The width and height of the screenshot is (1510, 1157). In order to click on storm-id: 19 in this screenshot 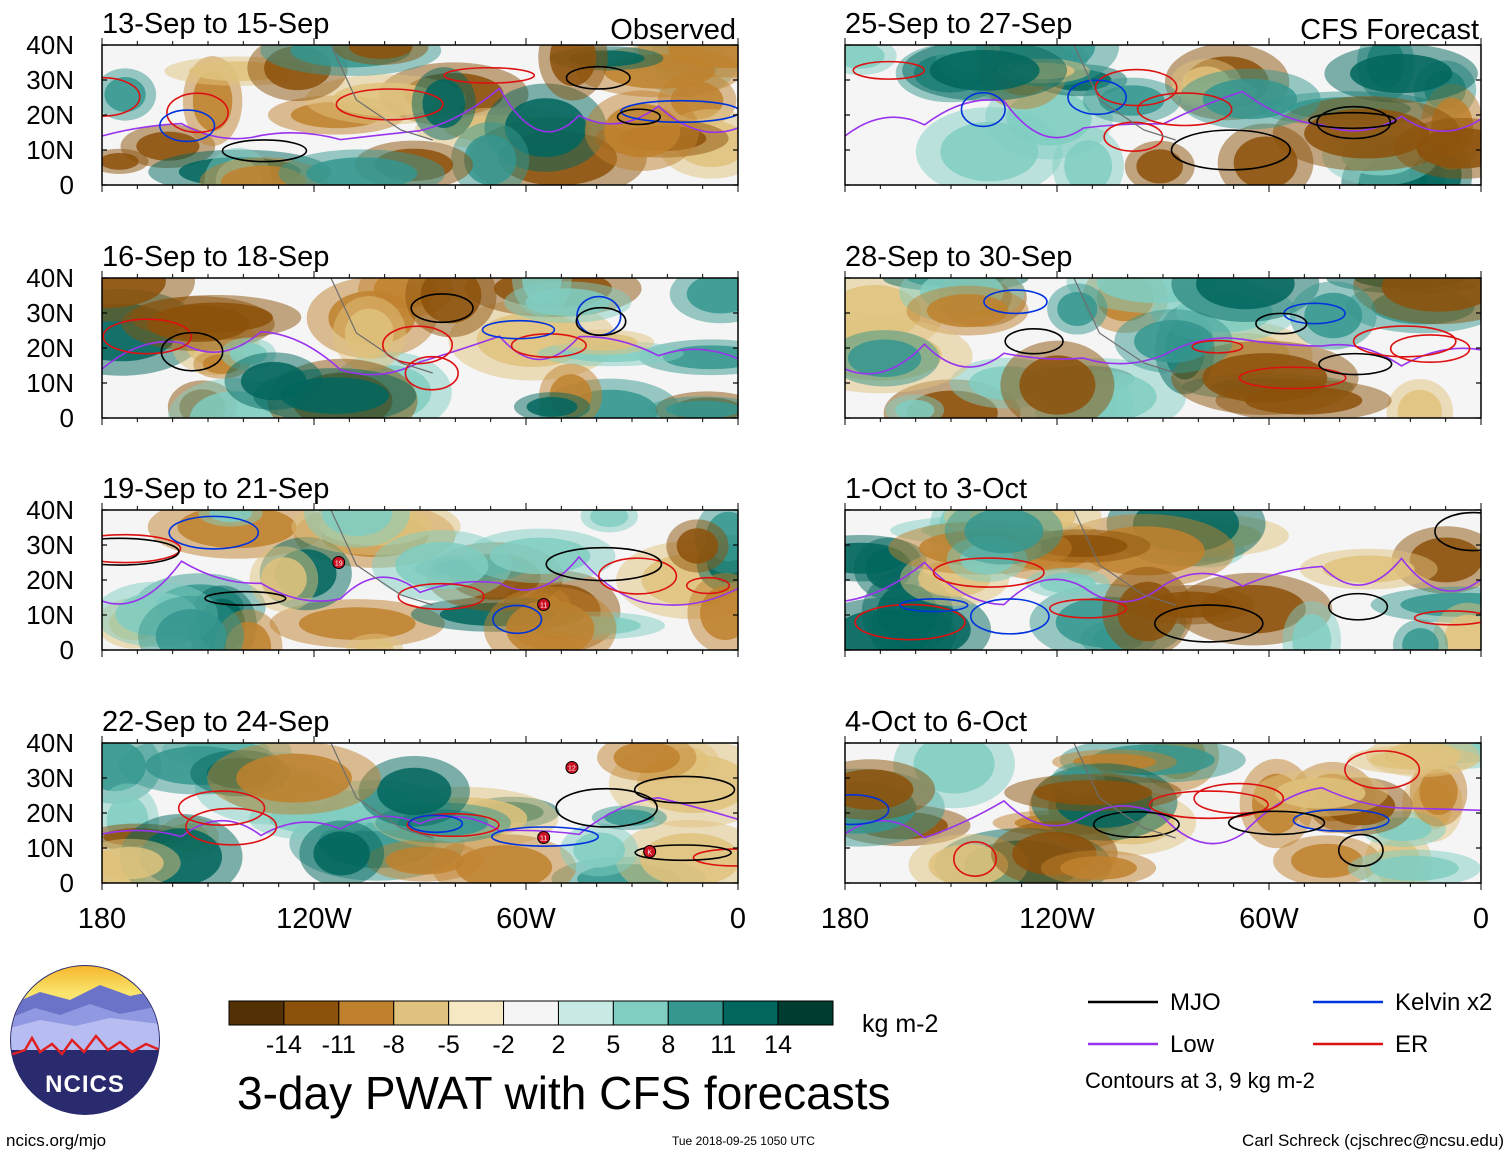, I will do `click(339, 564)`.